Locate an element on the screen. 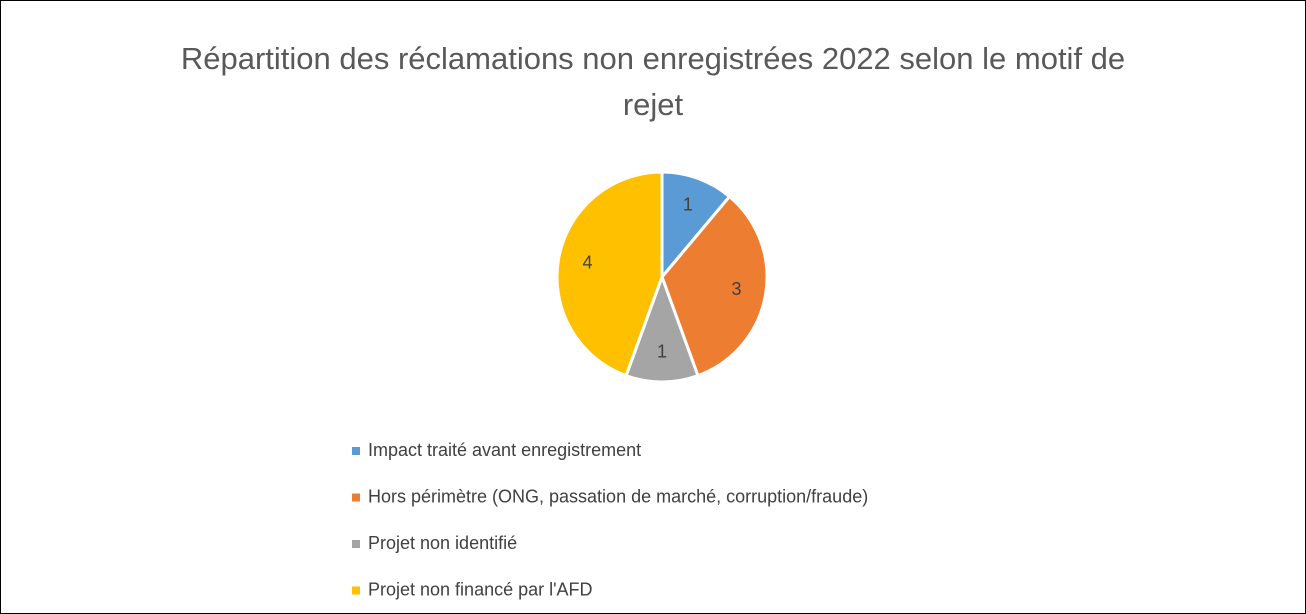  legend-label: Projet non identifié is located at coordinates (442, 543).